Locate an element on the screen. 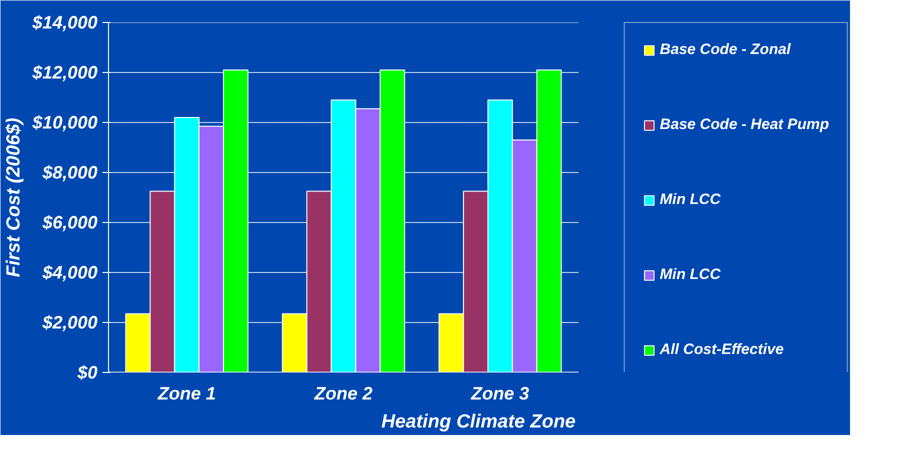 This screenshot has height=469, width=924. legend-label: Base Code - Heat Pump is located at coordinates (744, 124).